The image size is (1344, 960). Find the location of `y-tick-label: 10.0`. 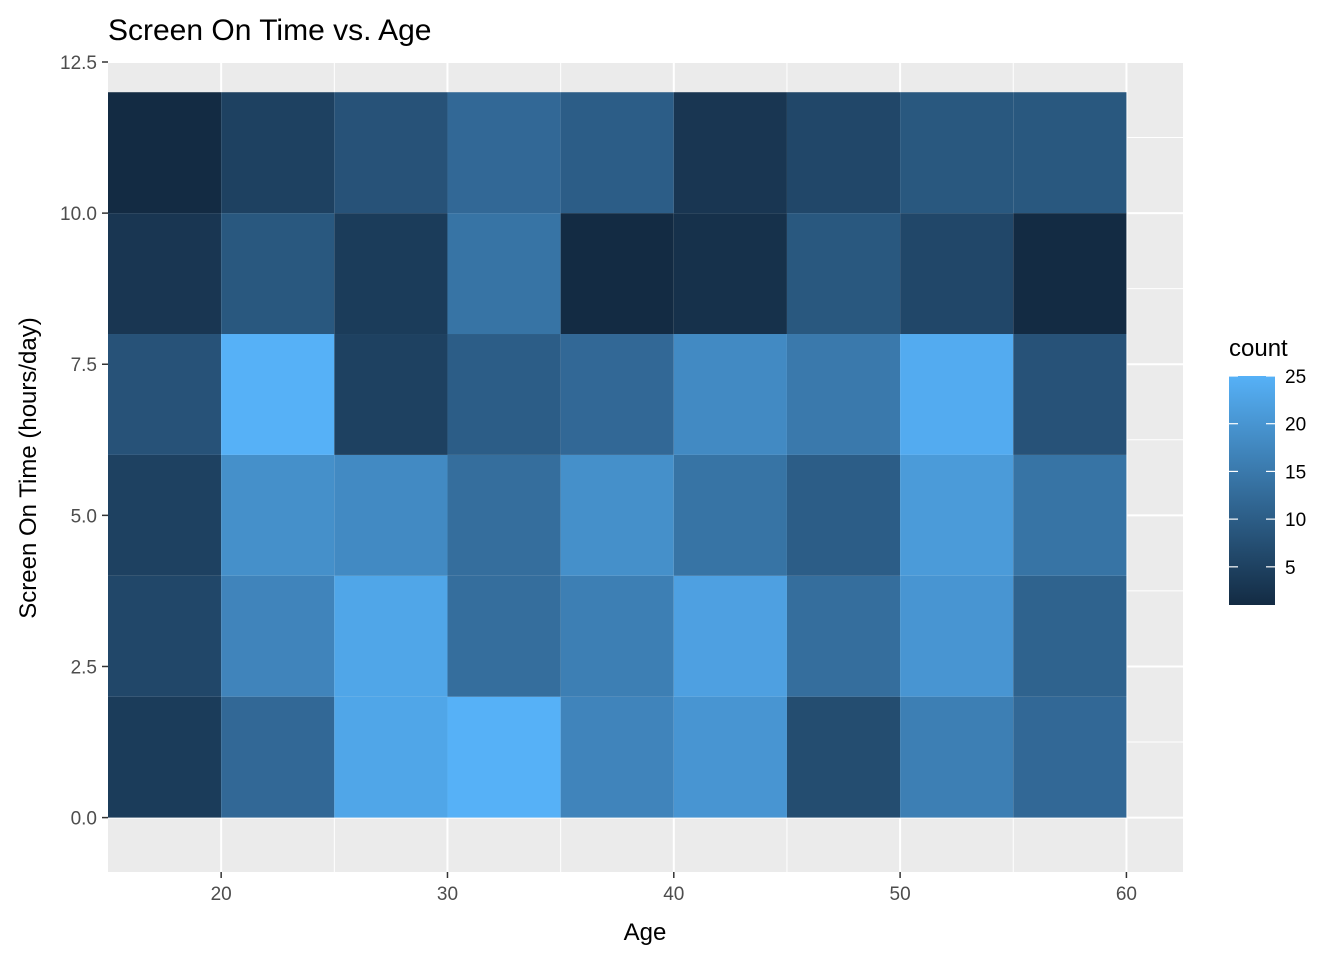

y-tick-label: 10.0 is located at coordinates (78, 214).